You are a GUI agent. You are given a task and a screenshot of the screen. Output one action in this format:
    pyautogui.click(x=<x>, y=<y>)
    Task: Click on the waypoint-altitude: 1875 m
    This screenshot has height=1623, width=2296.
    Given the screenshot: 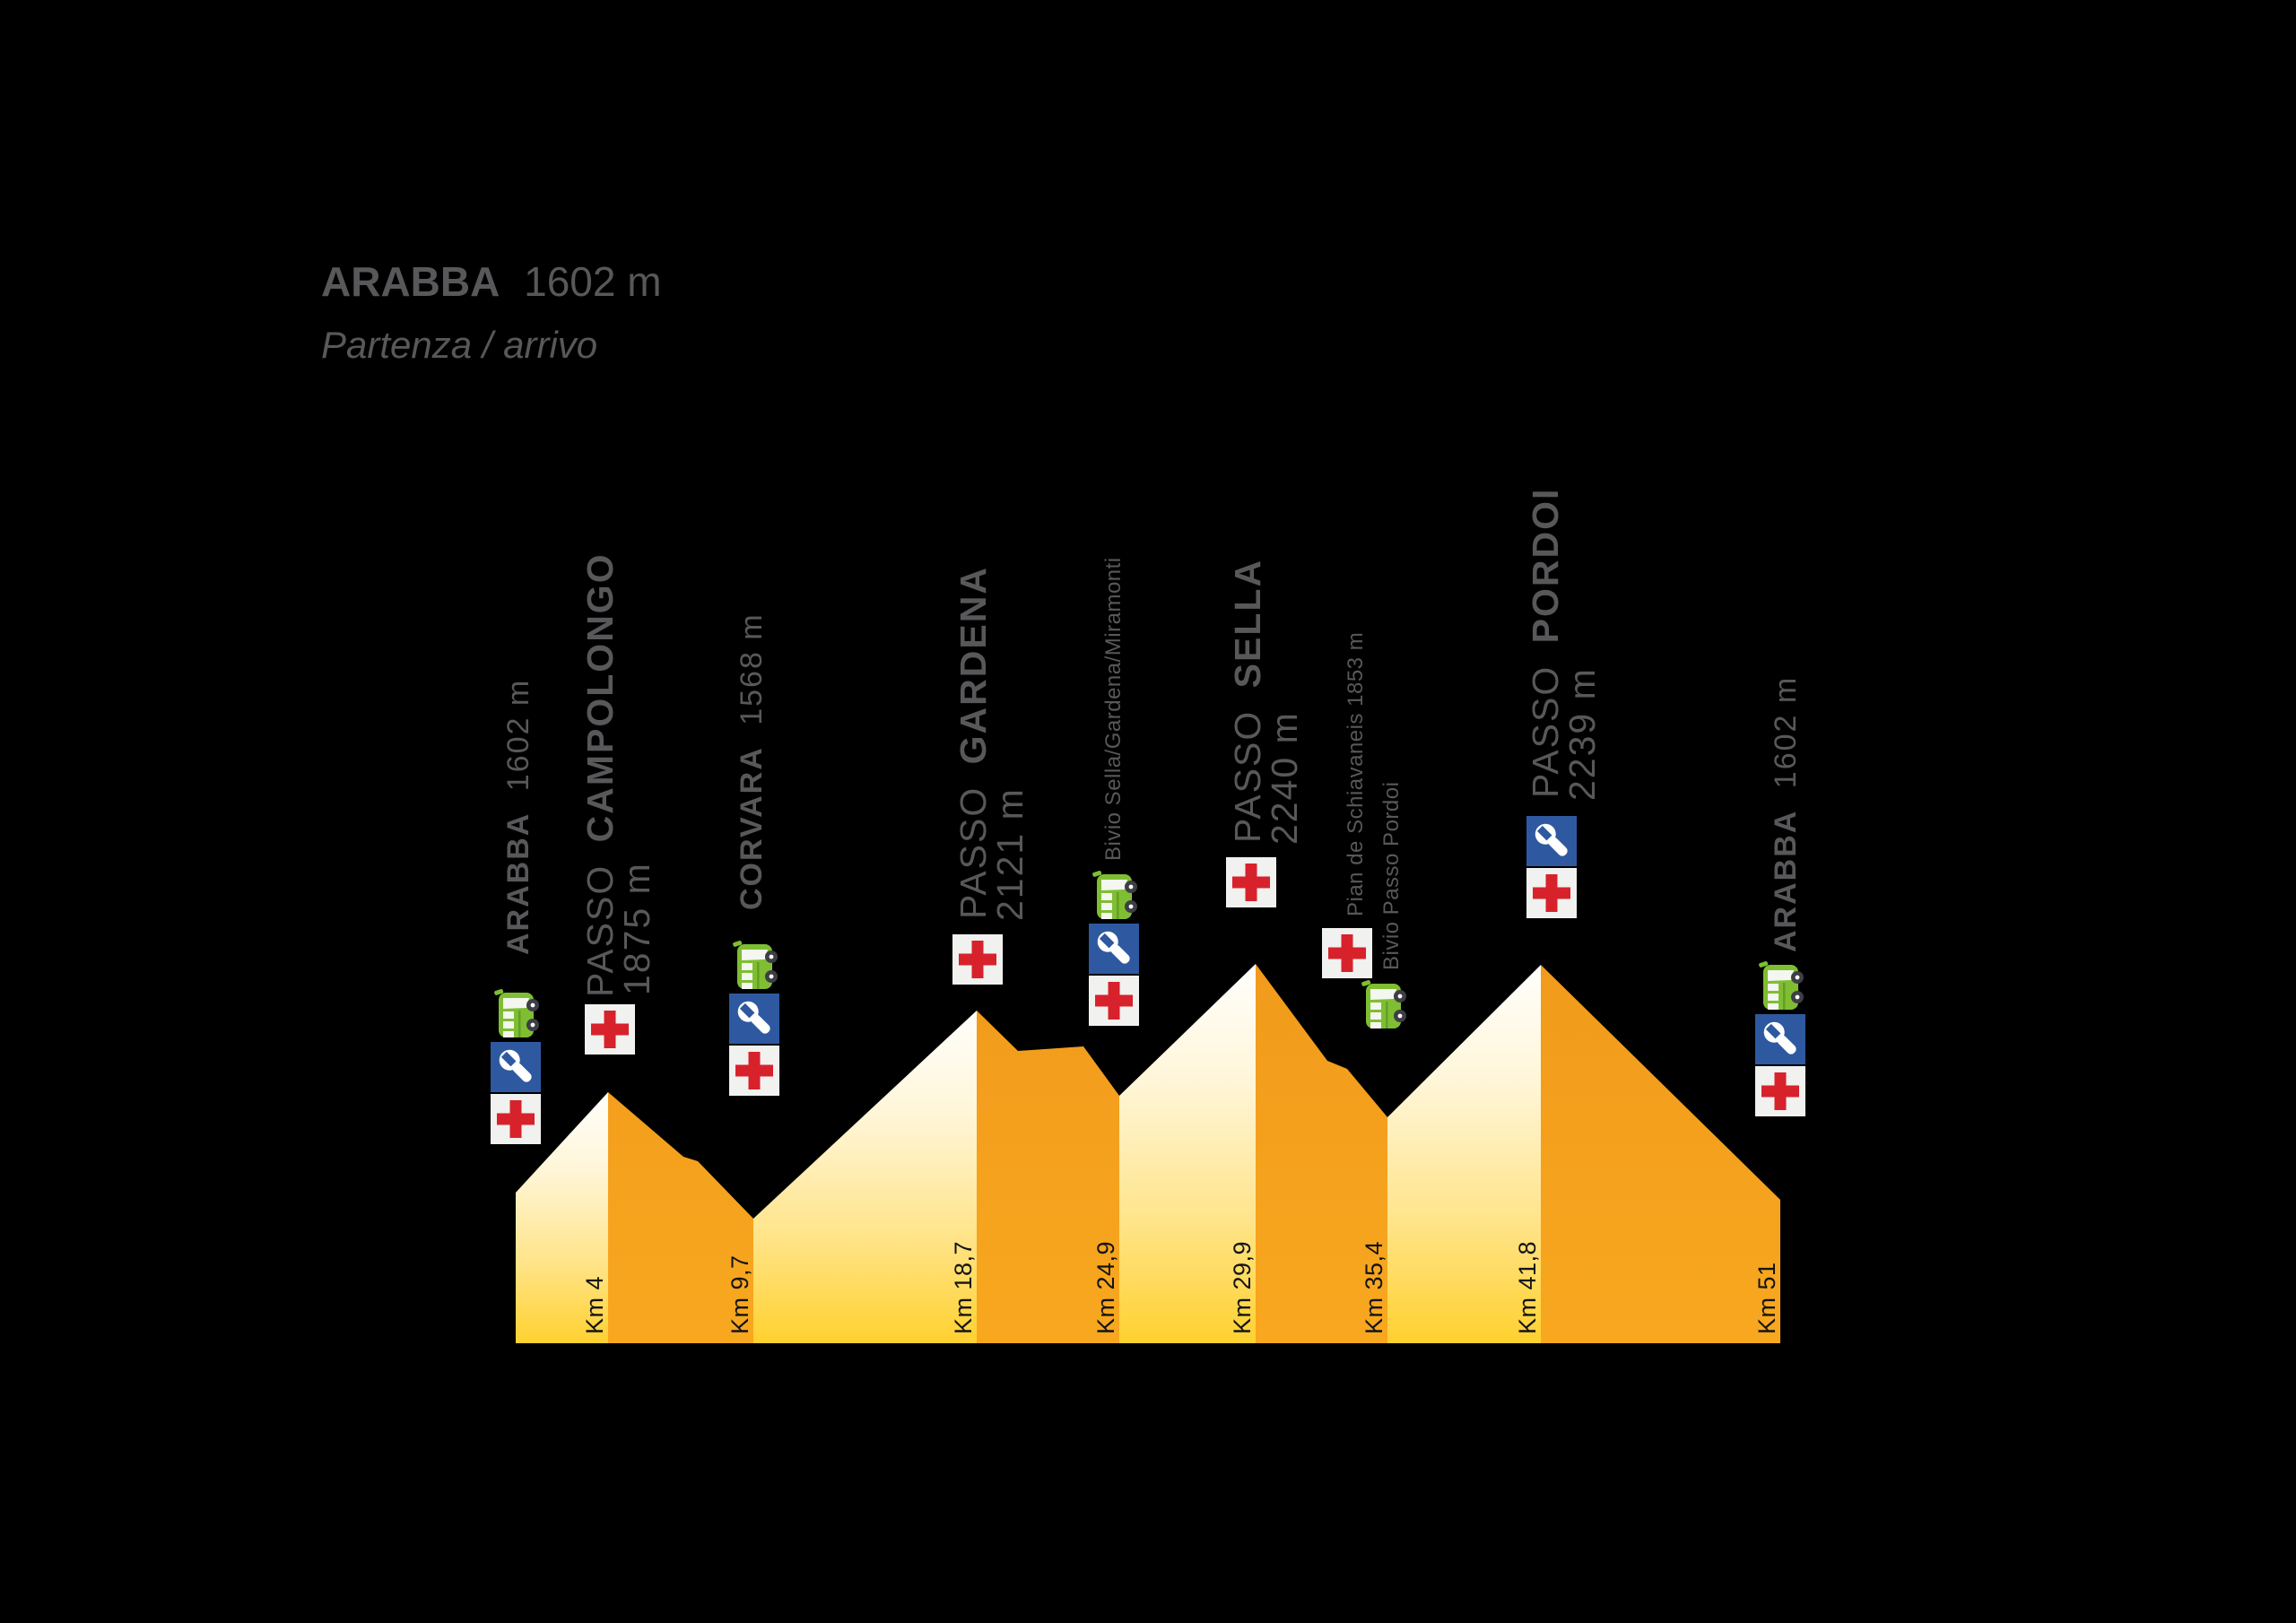 What is the action you would take?
    pyautogui.click(x=636, y=928)
    